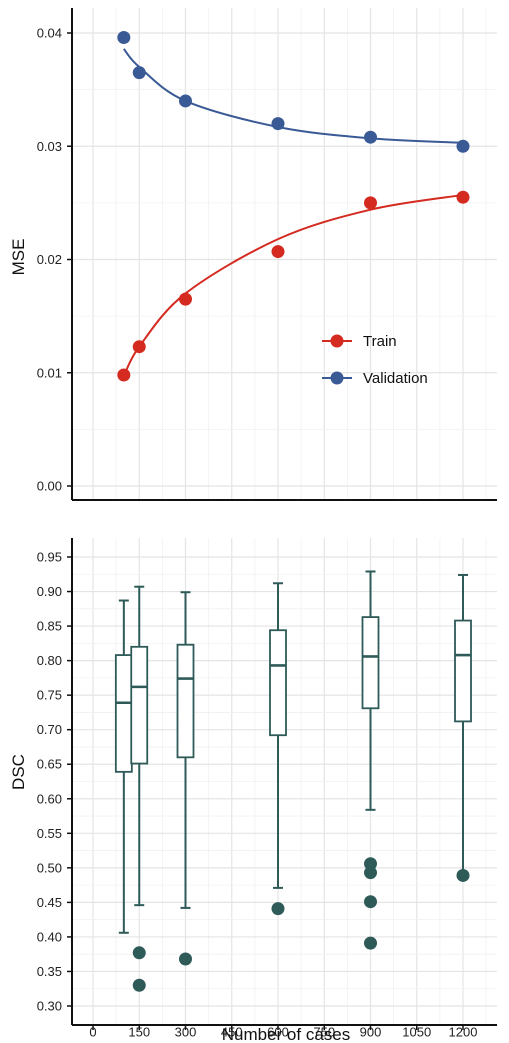 The image size is (509, 1043). I want to click on dsc-x-axis-title: Number of cases, so click(286, 1034).